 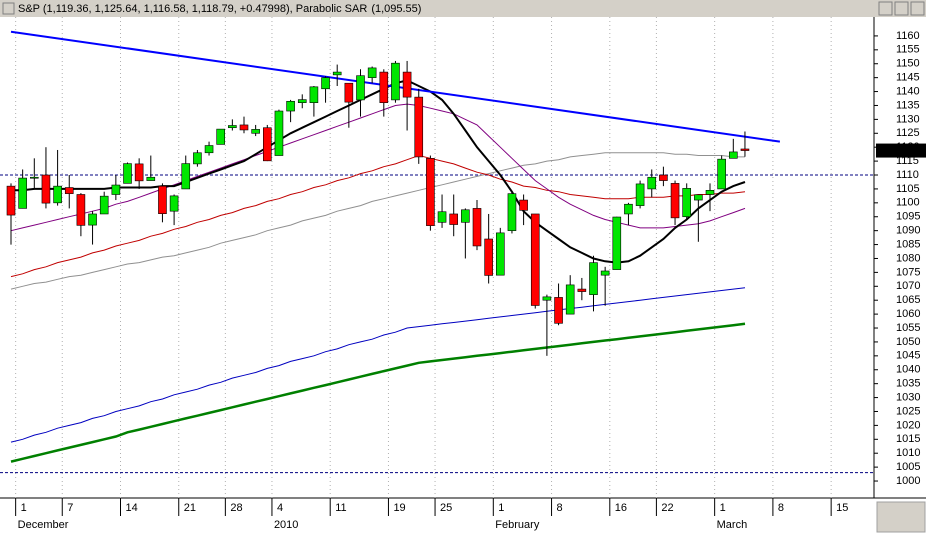 I want to click on y-tick-label: 1020, so click(x=908, y=425).